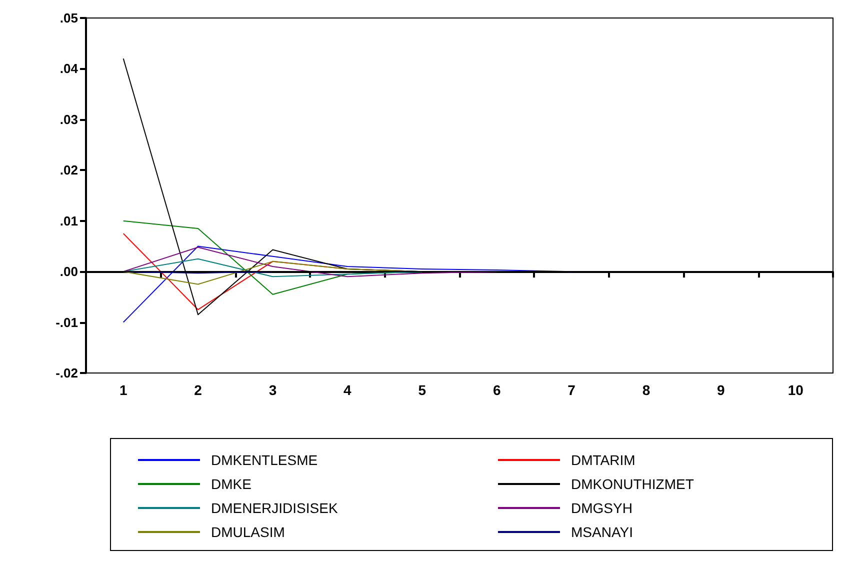 Image resolution: width=851 pixels, height=570 pixels. What do you see at coordinates (69, 68) in the screenshot?
I see `y-tick-label: .04` at bounding box center [69, 68].